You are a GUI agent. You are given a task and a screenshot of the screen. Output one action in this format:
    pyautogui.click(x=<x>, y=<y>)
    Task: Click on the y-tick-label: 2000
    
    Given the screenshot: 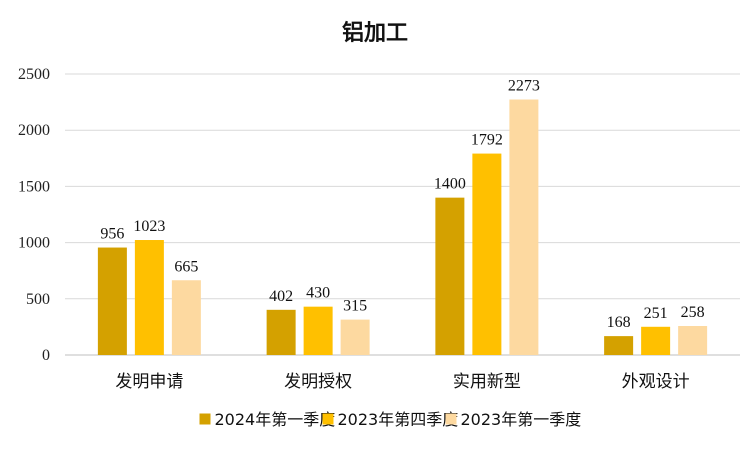 What is the action you would take?
    pyautogui.click(x=34, y=130)
    